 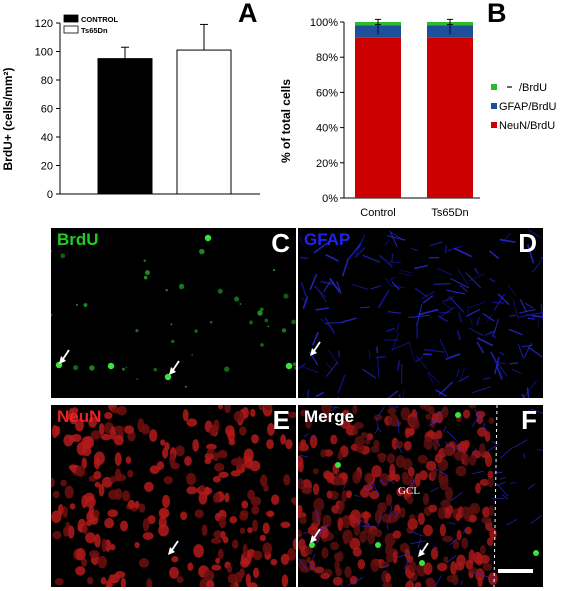 What do you see at coordinates (172, 371) in the screenshot?
I see `arrow-head` at bounding box center [172, 371].